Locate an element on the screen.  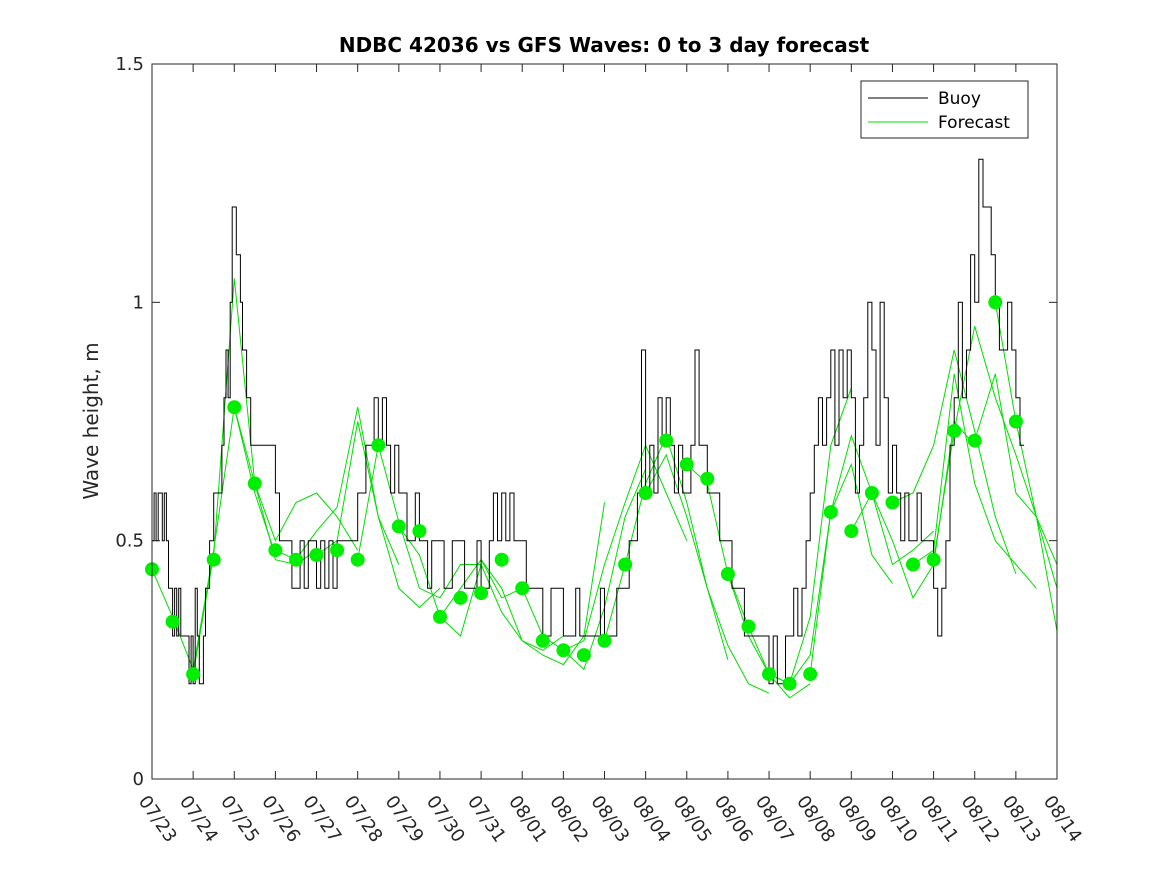
y-tick-label: 0 is located at coordinates (138, 779).